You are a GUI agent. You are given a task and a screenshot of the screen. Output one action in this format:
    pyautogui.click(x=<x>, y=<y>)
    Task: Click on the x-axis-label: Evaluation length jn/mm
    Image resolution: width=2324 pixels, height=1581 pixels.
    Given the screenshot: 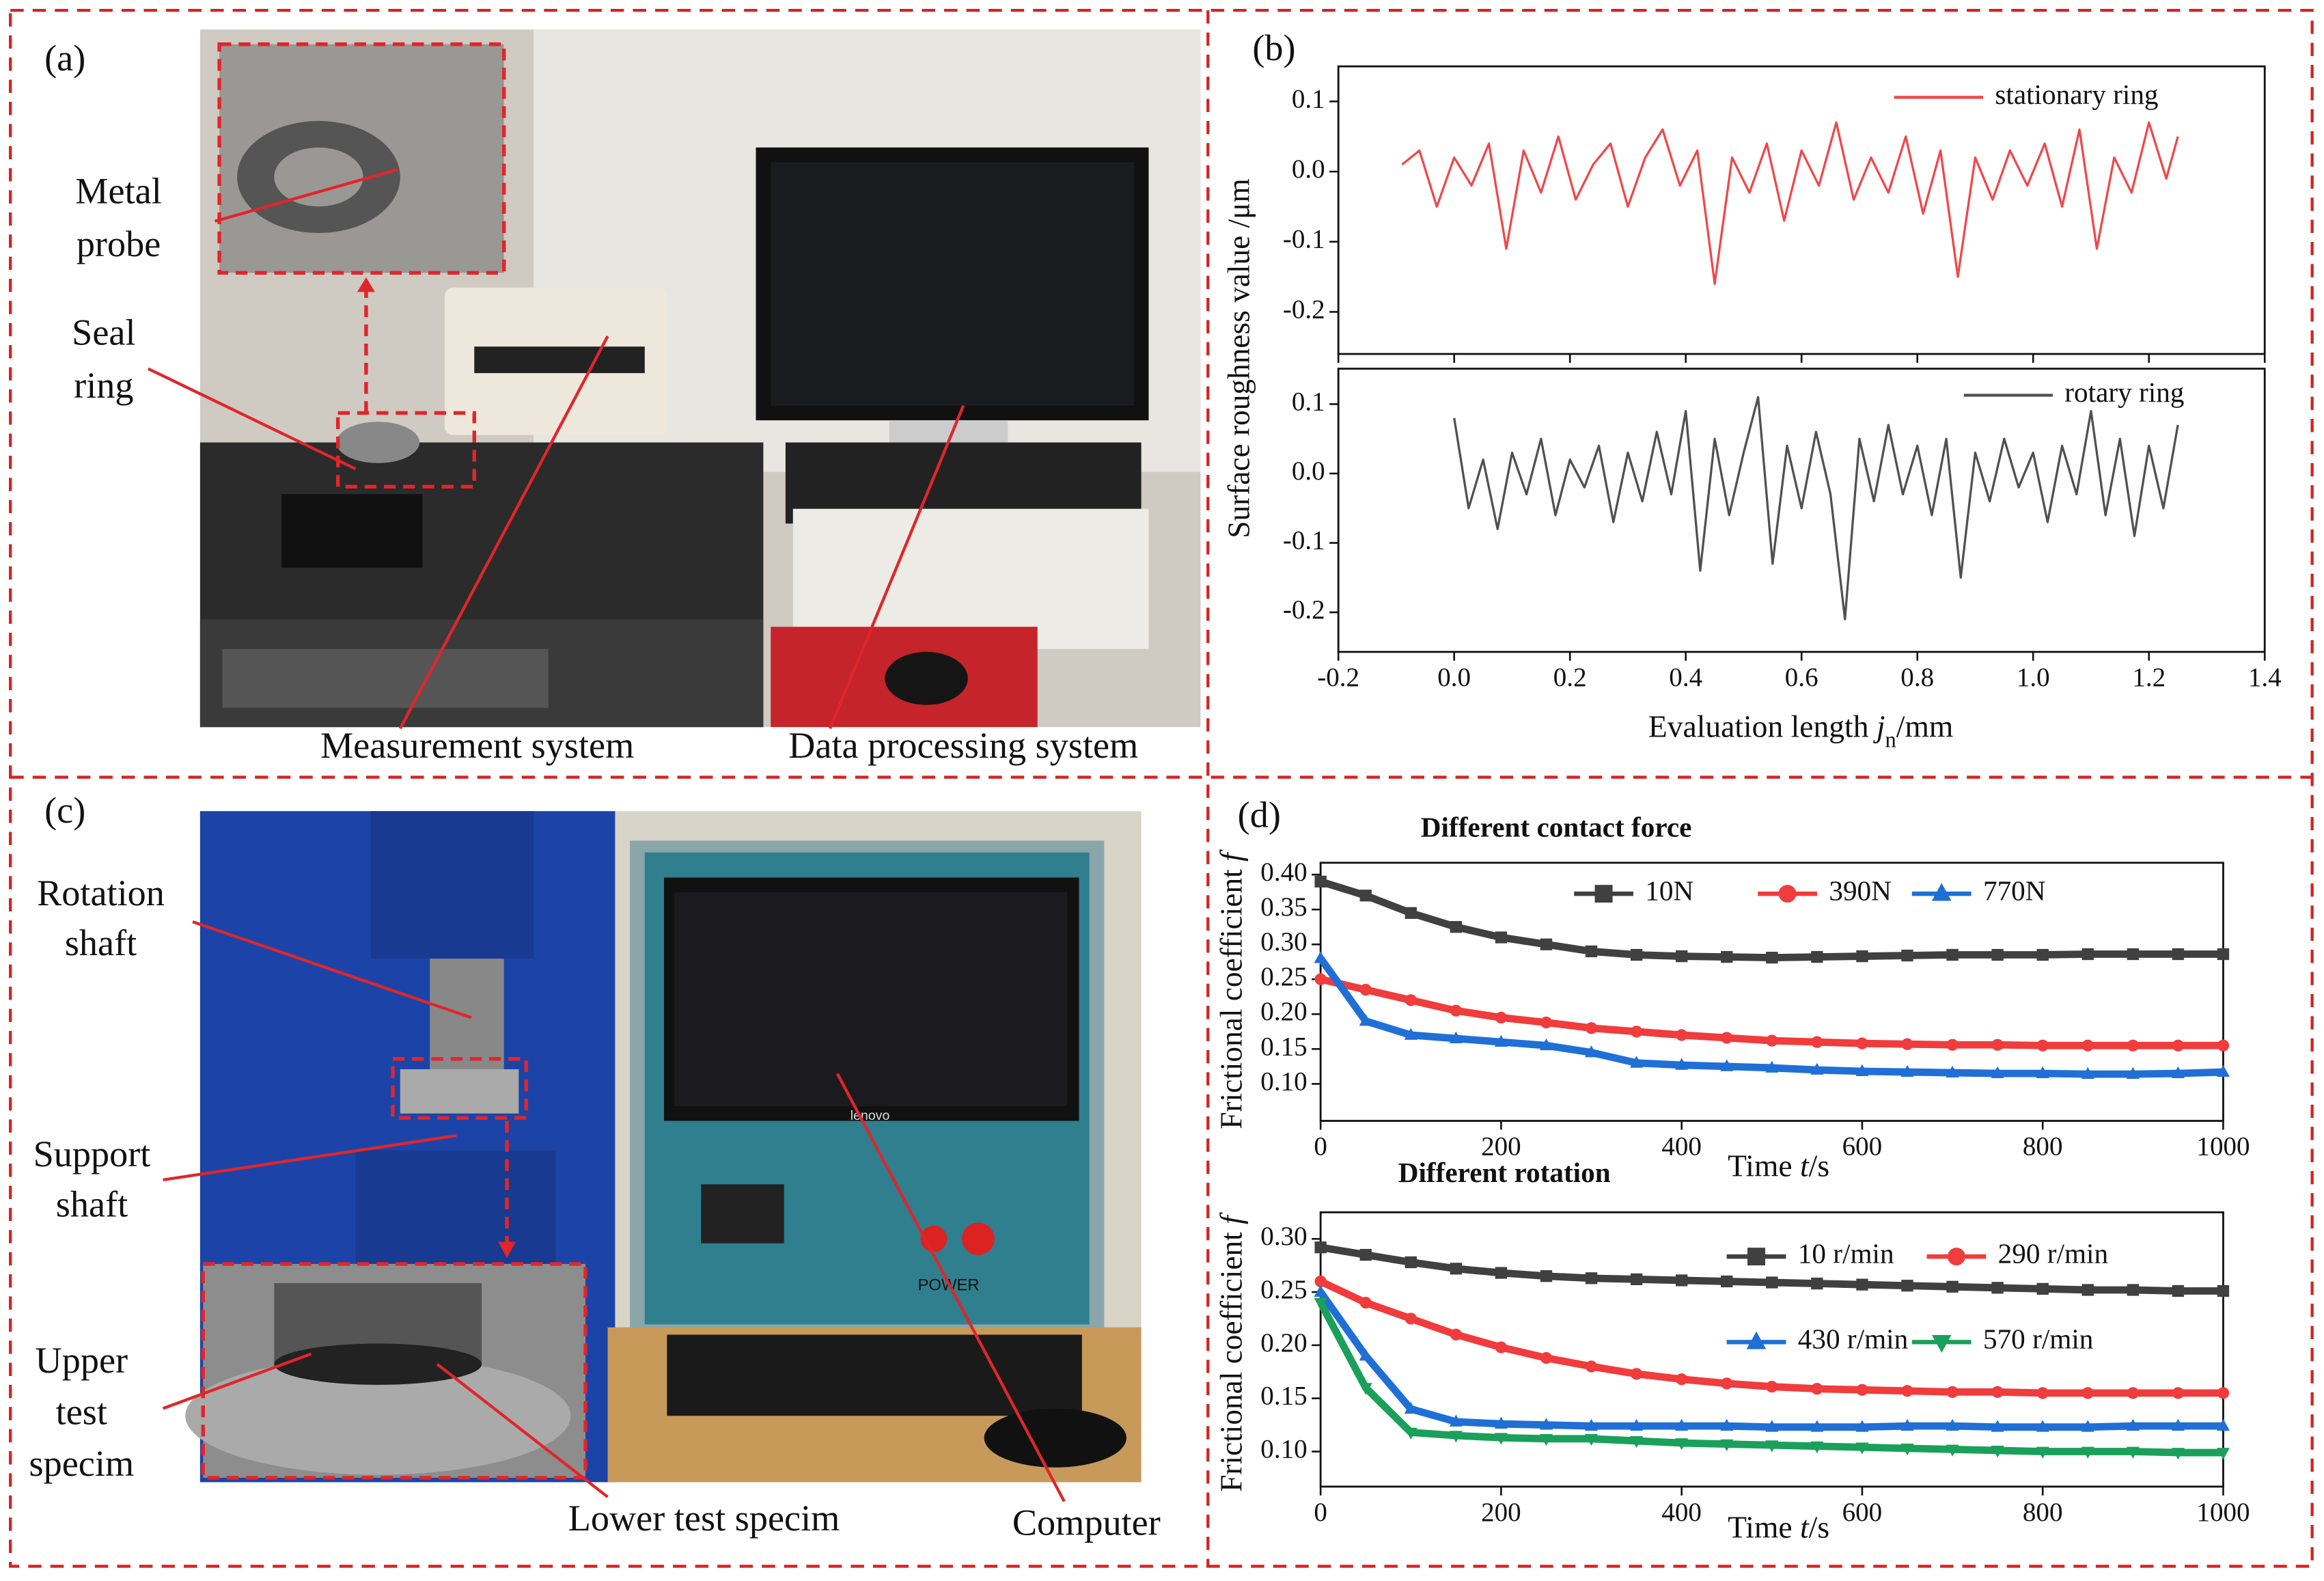 What is the action you would take?
    pyautogui.click(x=1801, y=732)
    